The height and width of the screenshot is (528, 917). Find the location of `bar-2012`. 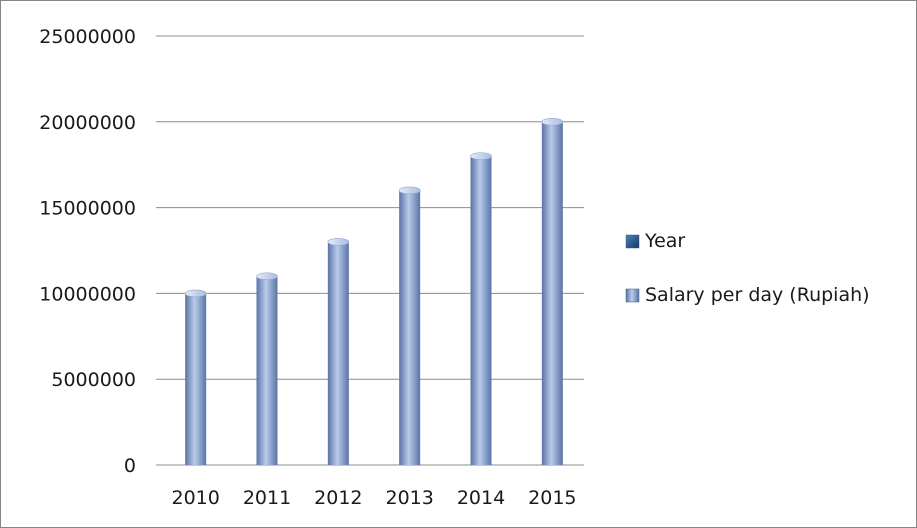

bar-2012 is located at coordinates (338, 351).